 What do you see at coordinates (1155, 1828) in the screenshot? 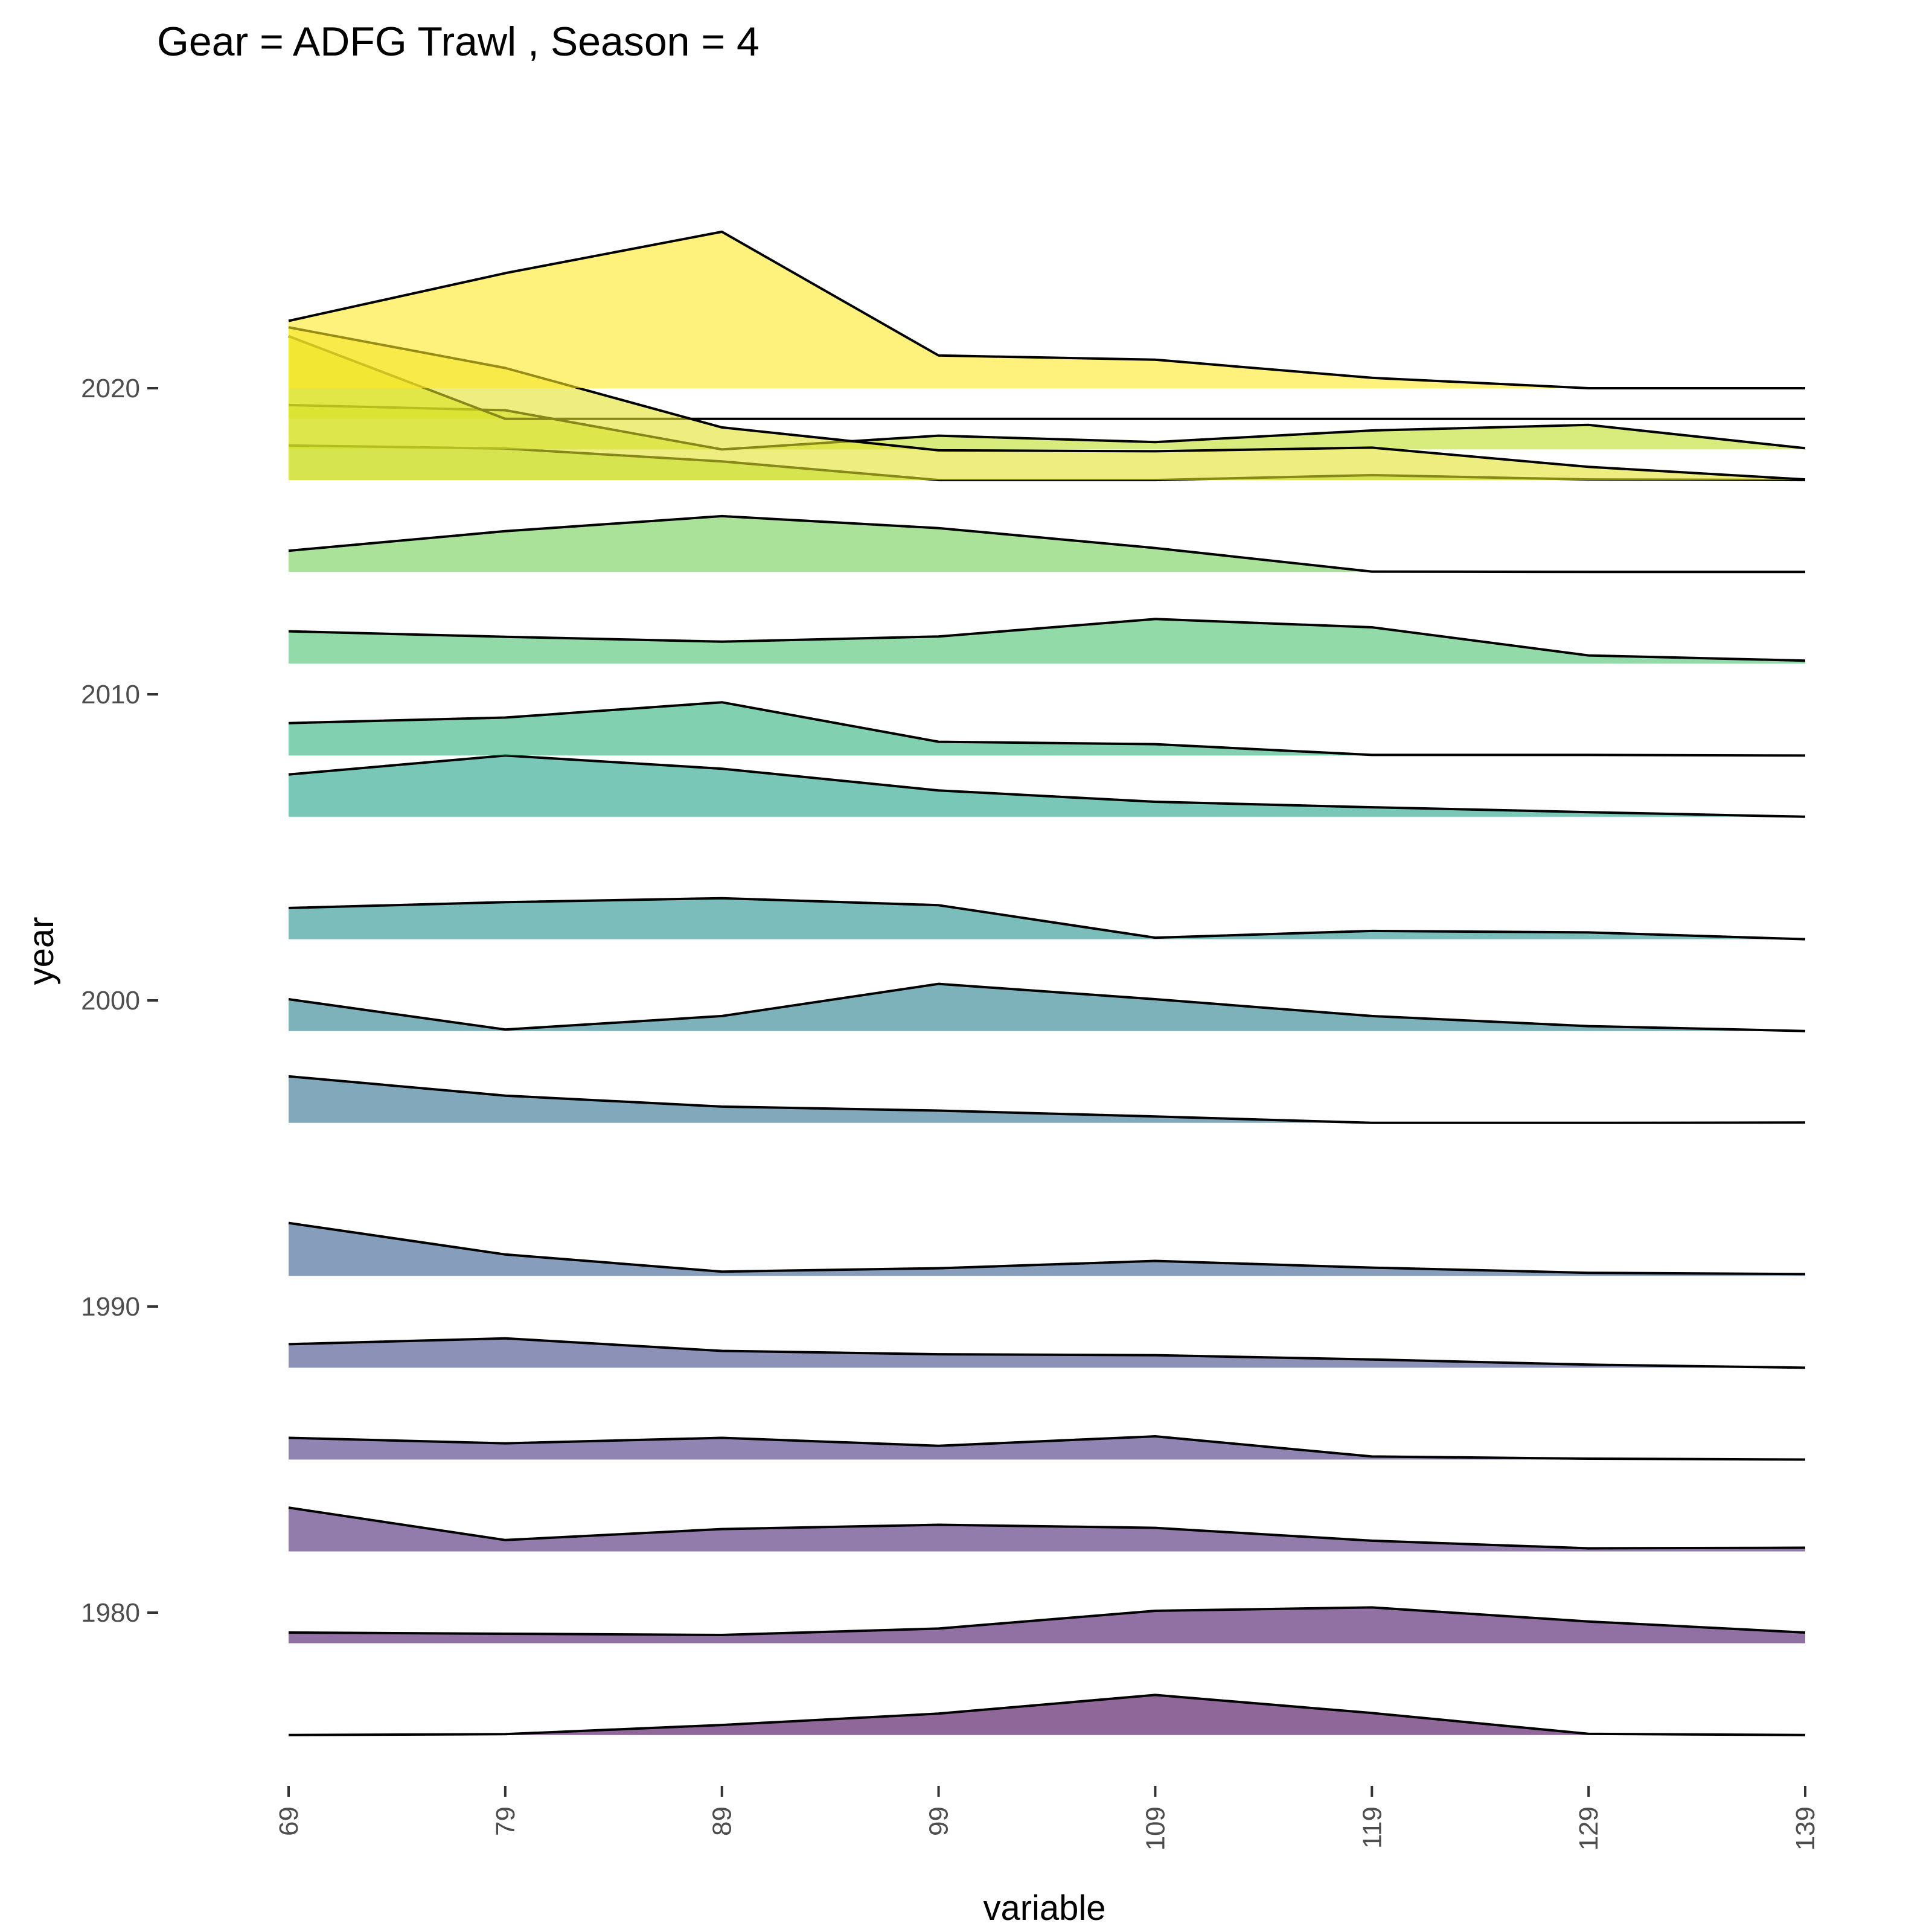
I see `x-tick-label: 109` at bounding box center [1155, 1828].